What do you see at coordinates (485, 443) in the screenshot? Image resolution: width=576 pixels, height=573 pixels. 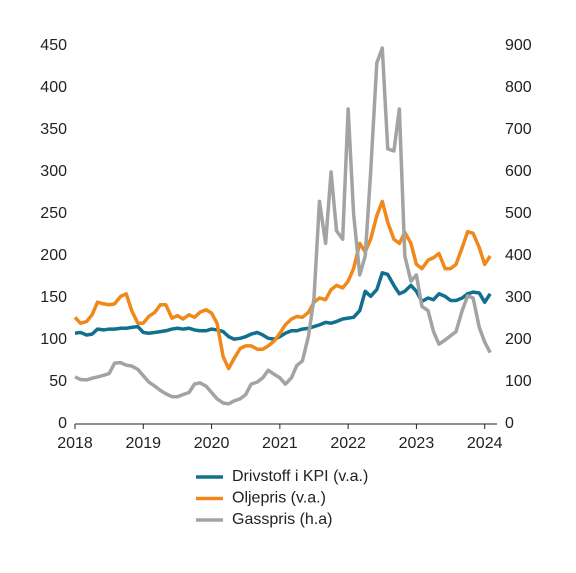 I see `x-tick-label: 2024` at bounding box center [485, 443].